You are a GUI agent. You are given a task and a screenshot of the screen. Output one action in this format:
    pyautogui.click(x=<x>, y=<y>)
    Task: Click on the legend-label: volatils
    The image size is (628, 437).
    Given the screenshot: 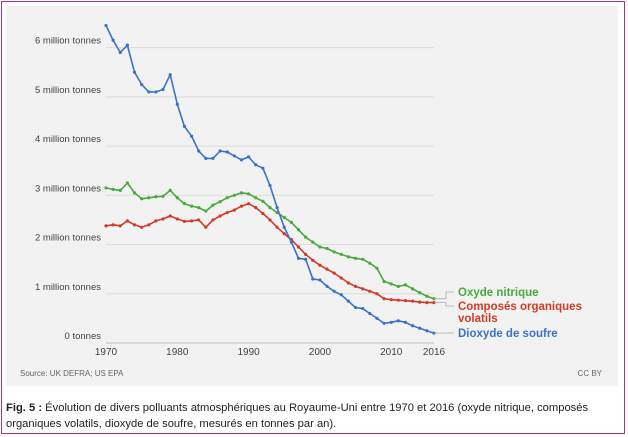 What is the action you would take?
    pyautogui.click(x=478, y=319)
    